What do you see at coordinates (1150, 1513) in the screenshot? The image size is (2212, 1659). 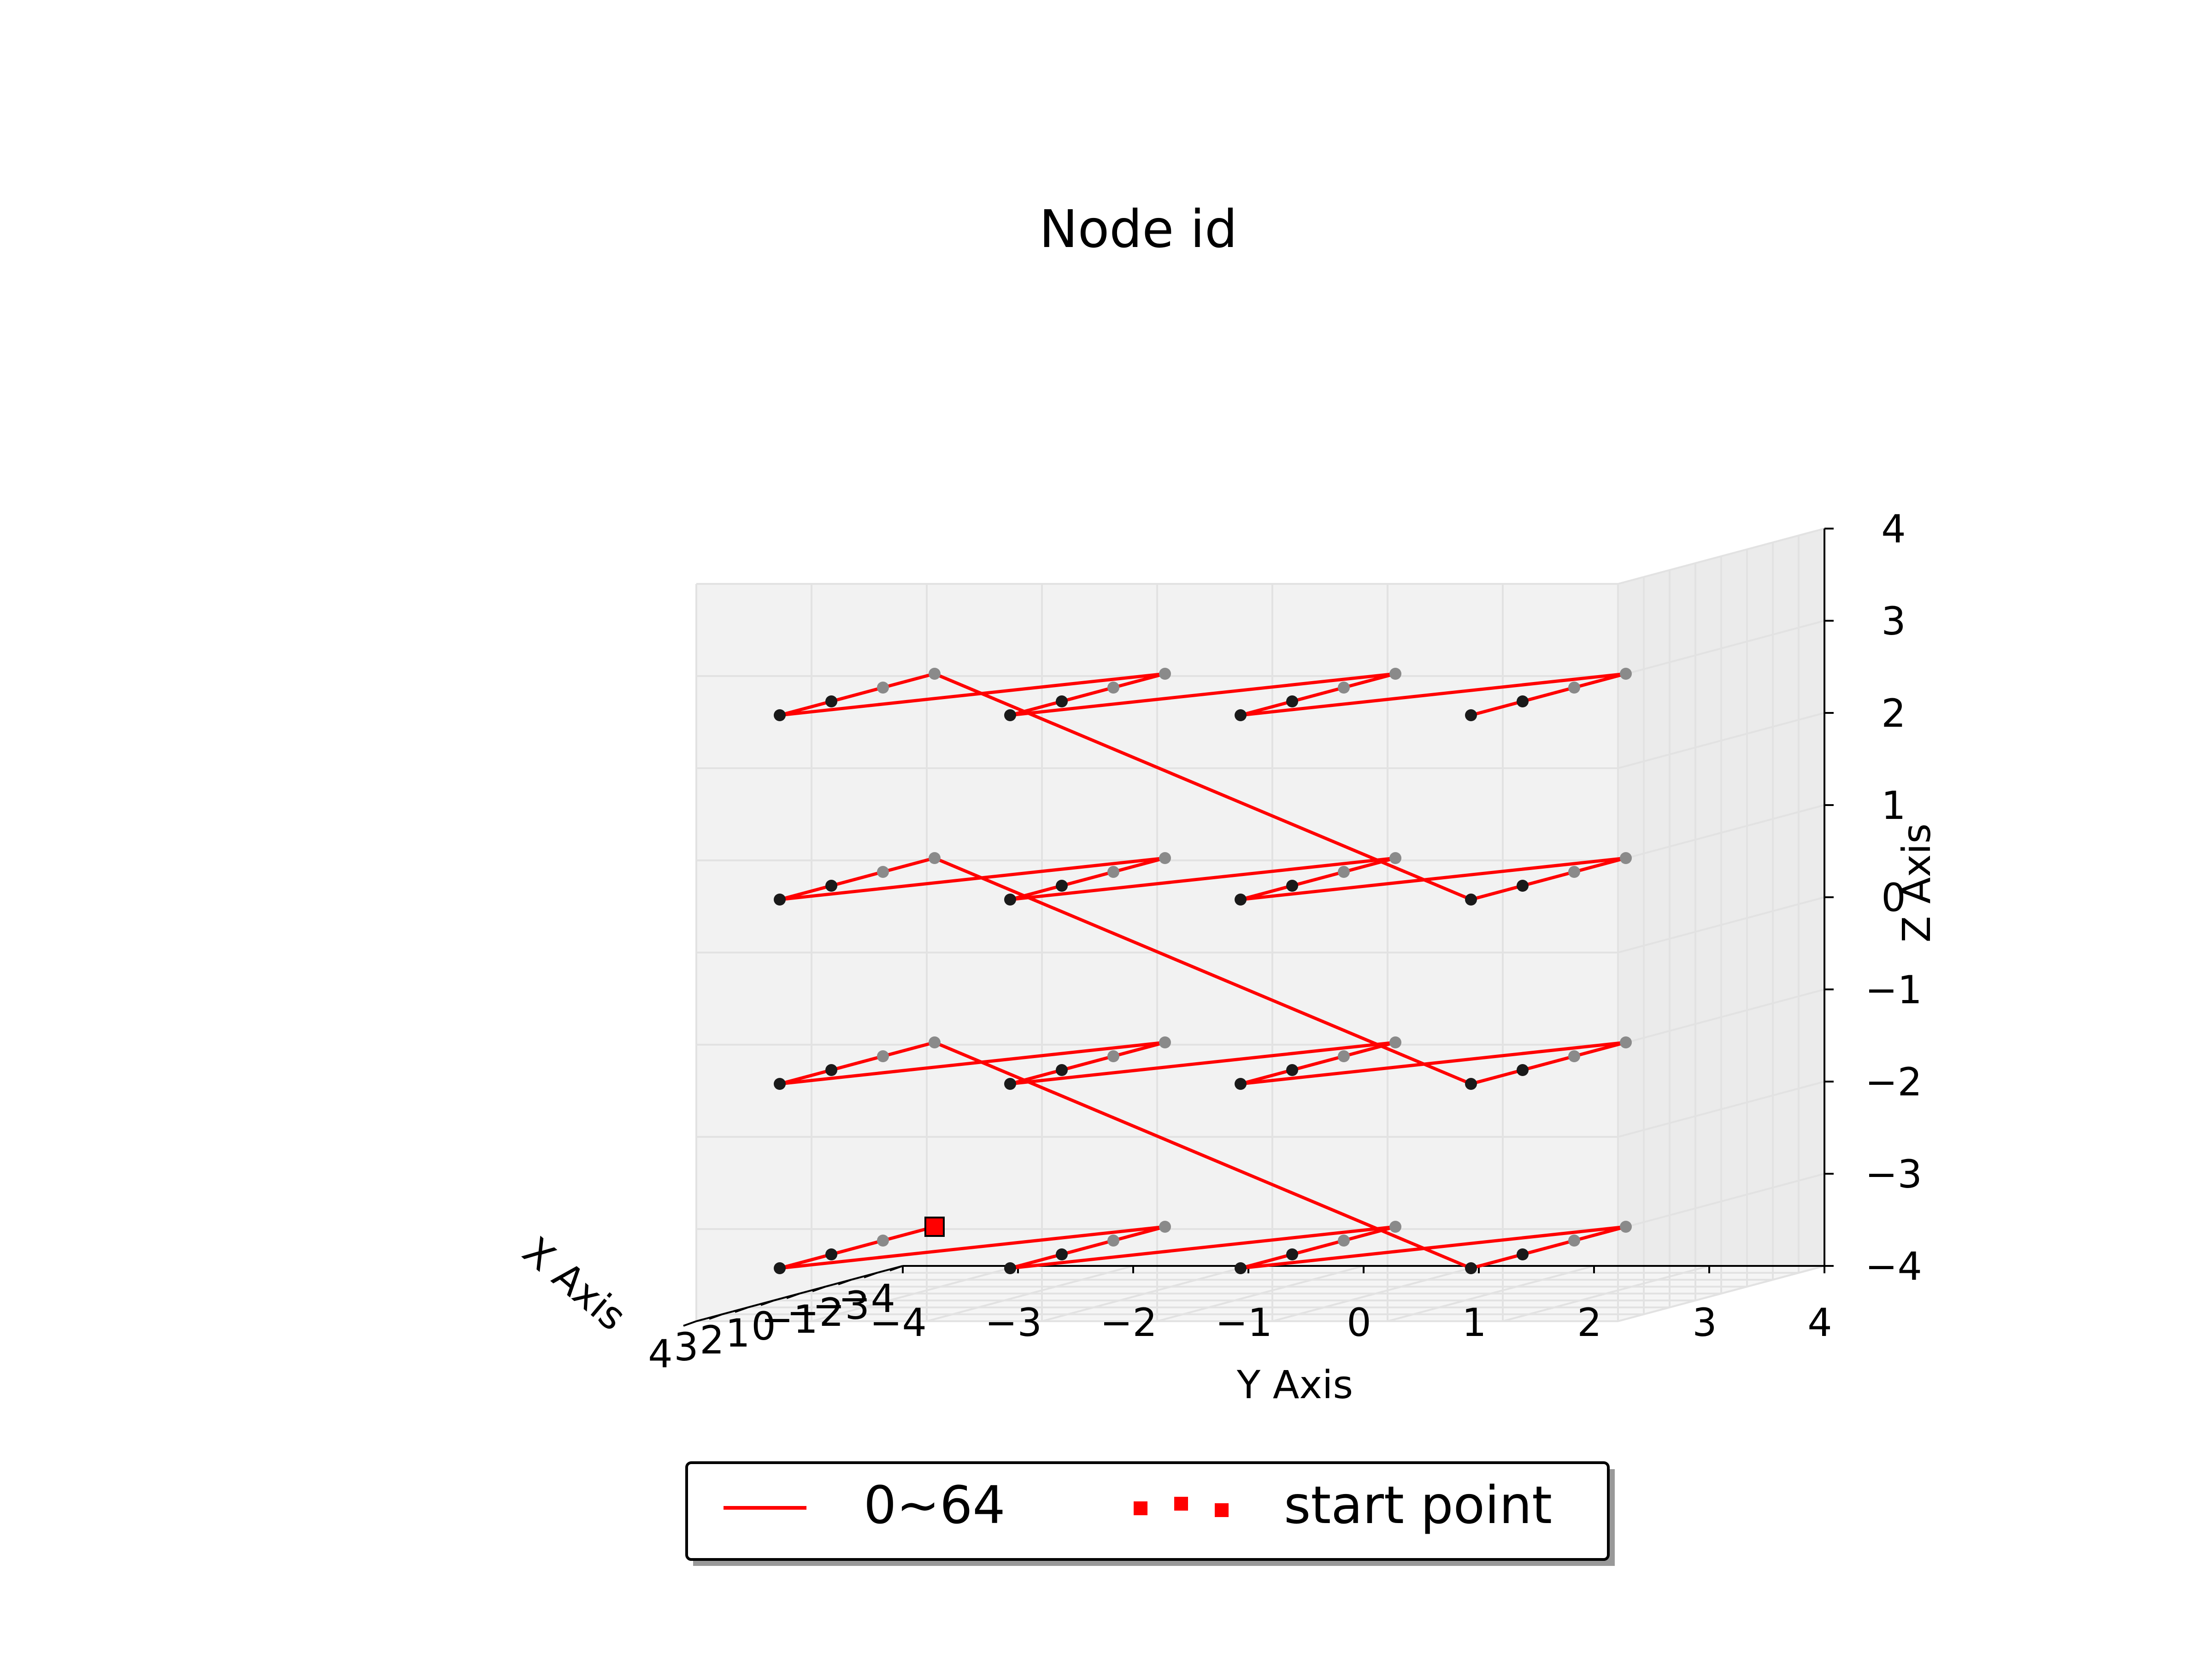 I see `legend: 0~64 start point` at bounding box center [1150, 1513].